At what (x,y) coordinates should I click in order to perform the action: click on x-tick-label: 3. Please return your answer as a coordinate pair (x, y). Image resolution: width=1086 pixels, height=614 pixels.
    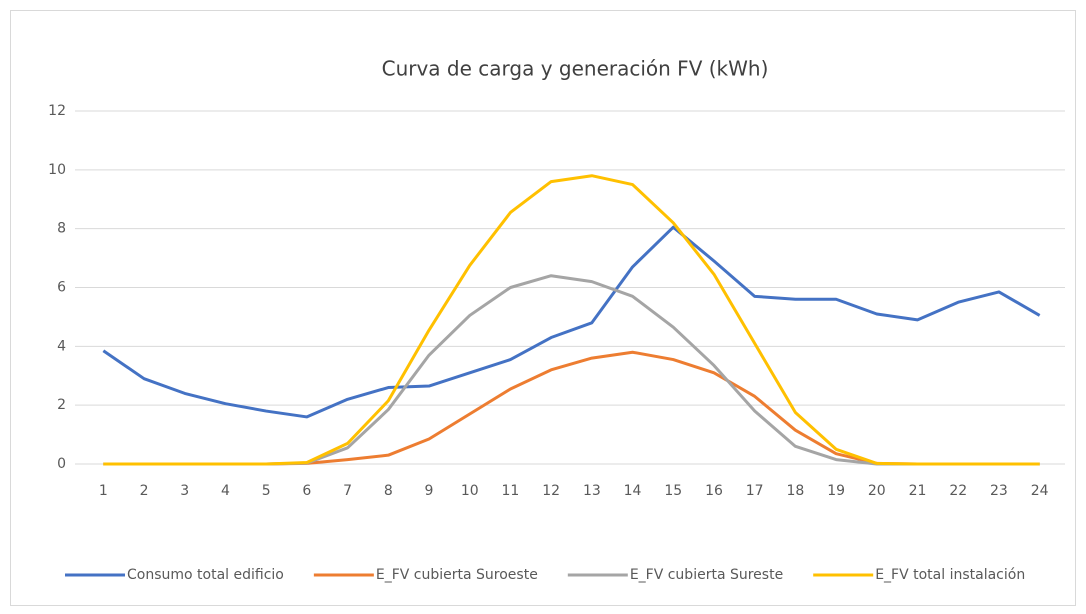
    Looking at the image, I should click on (184, 491).